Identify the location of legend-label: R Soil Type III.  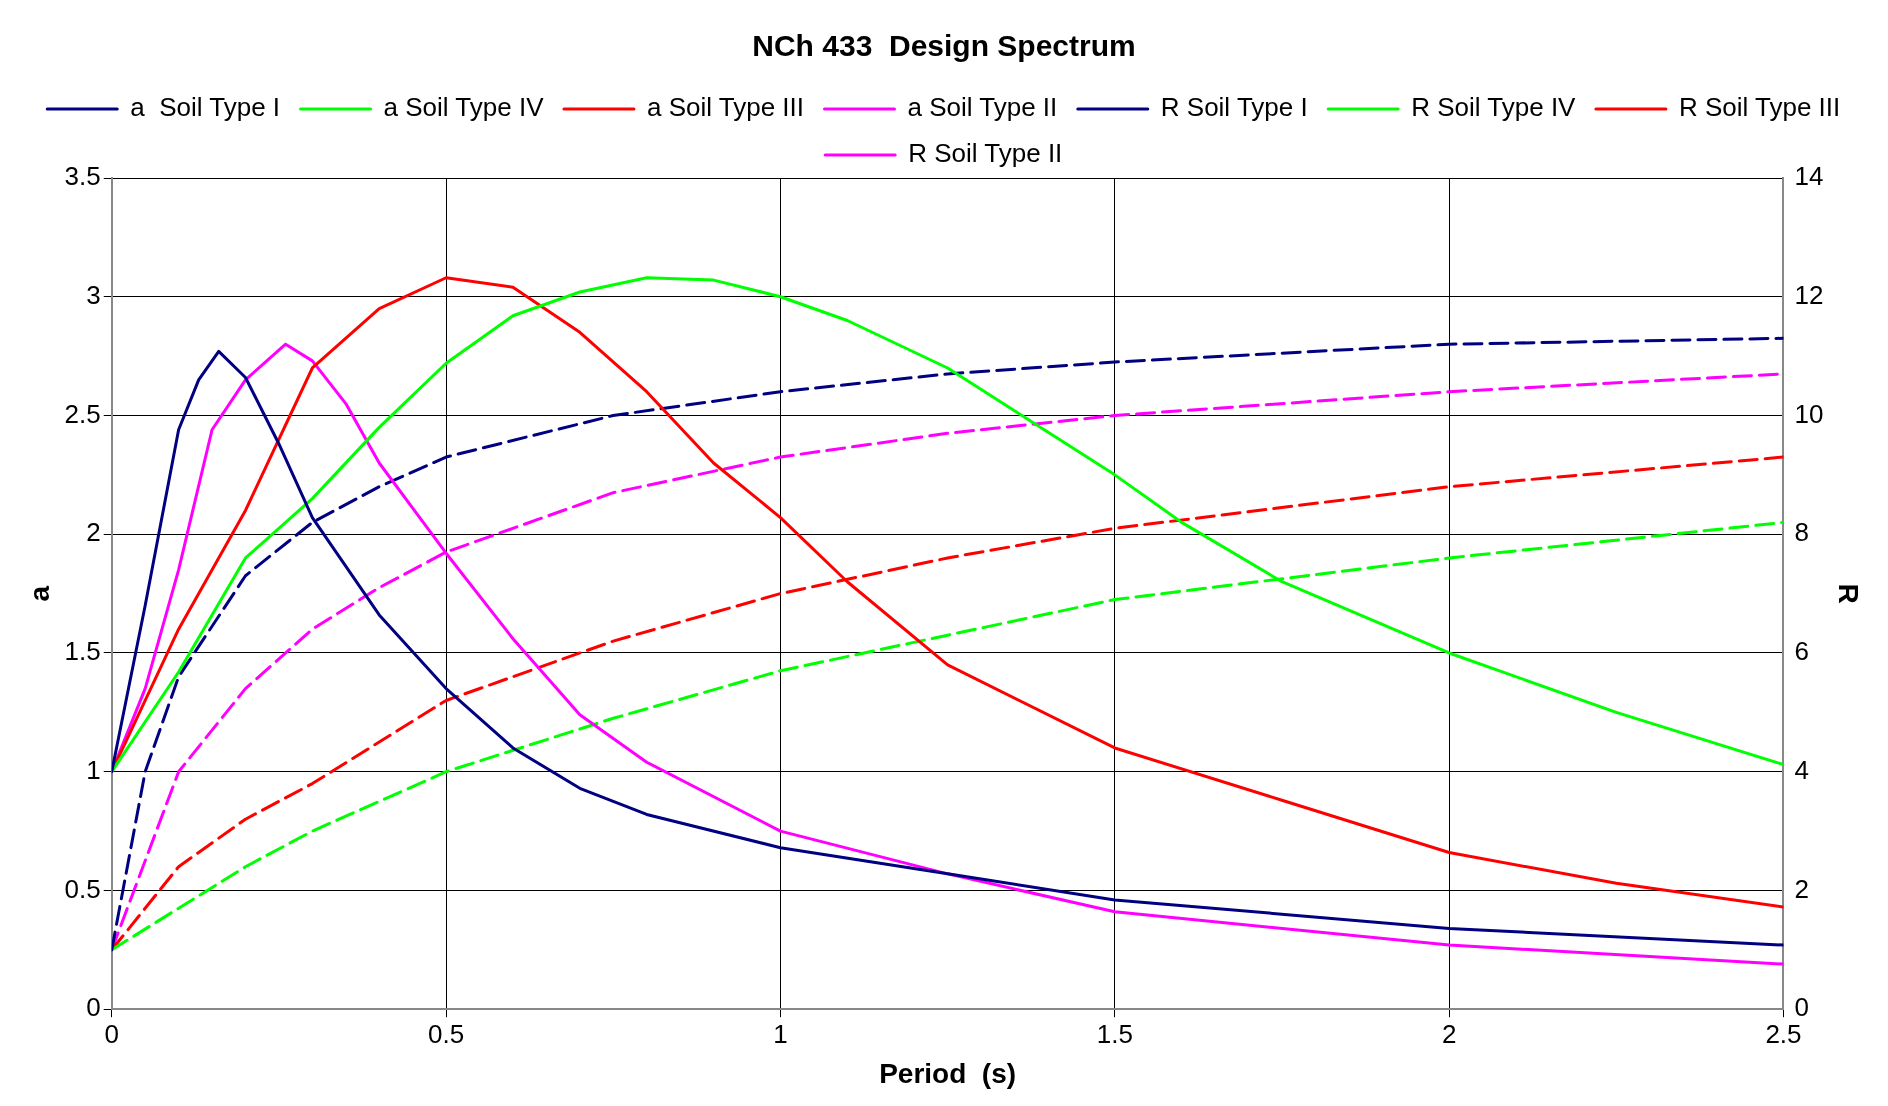
(1759, 107).